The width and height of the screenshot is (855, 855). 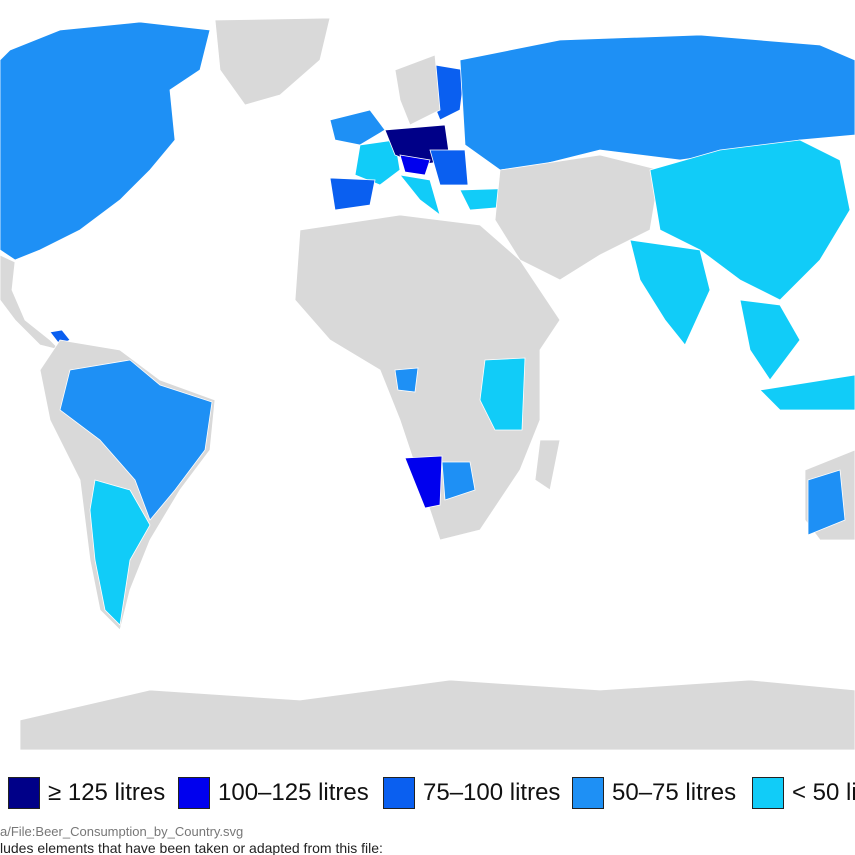 What do you see at coordinates (437, 715) in the screenshot?
I see `antarctica` at bounding box center [437, 715].